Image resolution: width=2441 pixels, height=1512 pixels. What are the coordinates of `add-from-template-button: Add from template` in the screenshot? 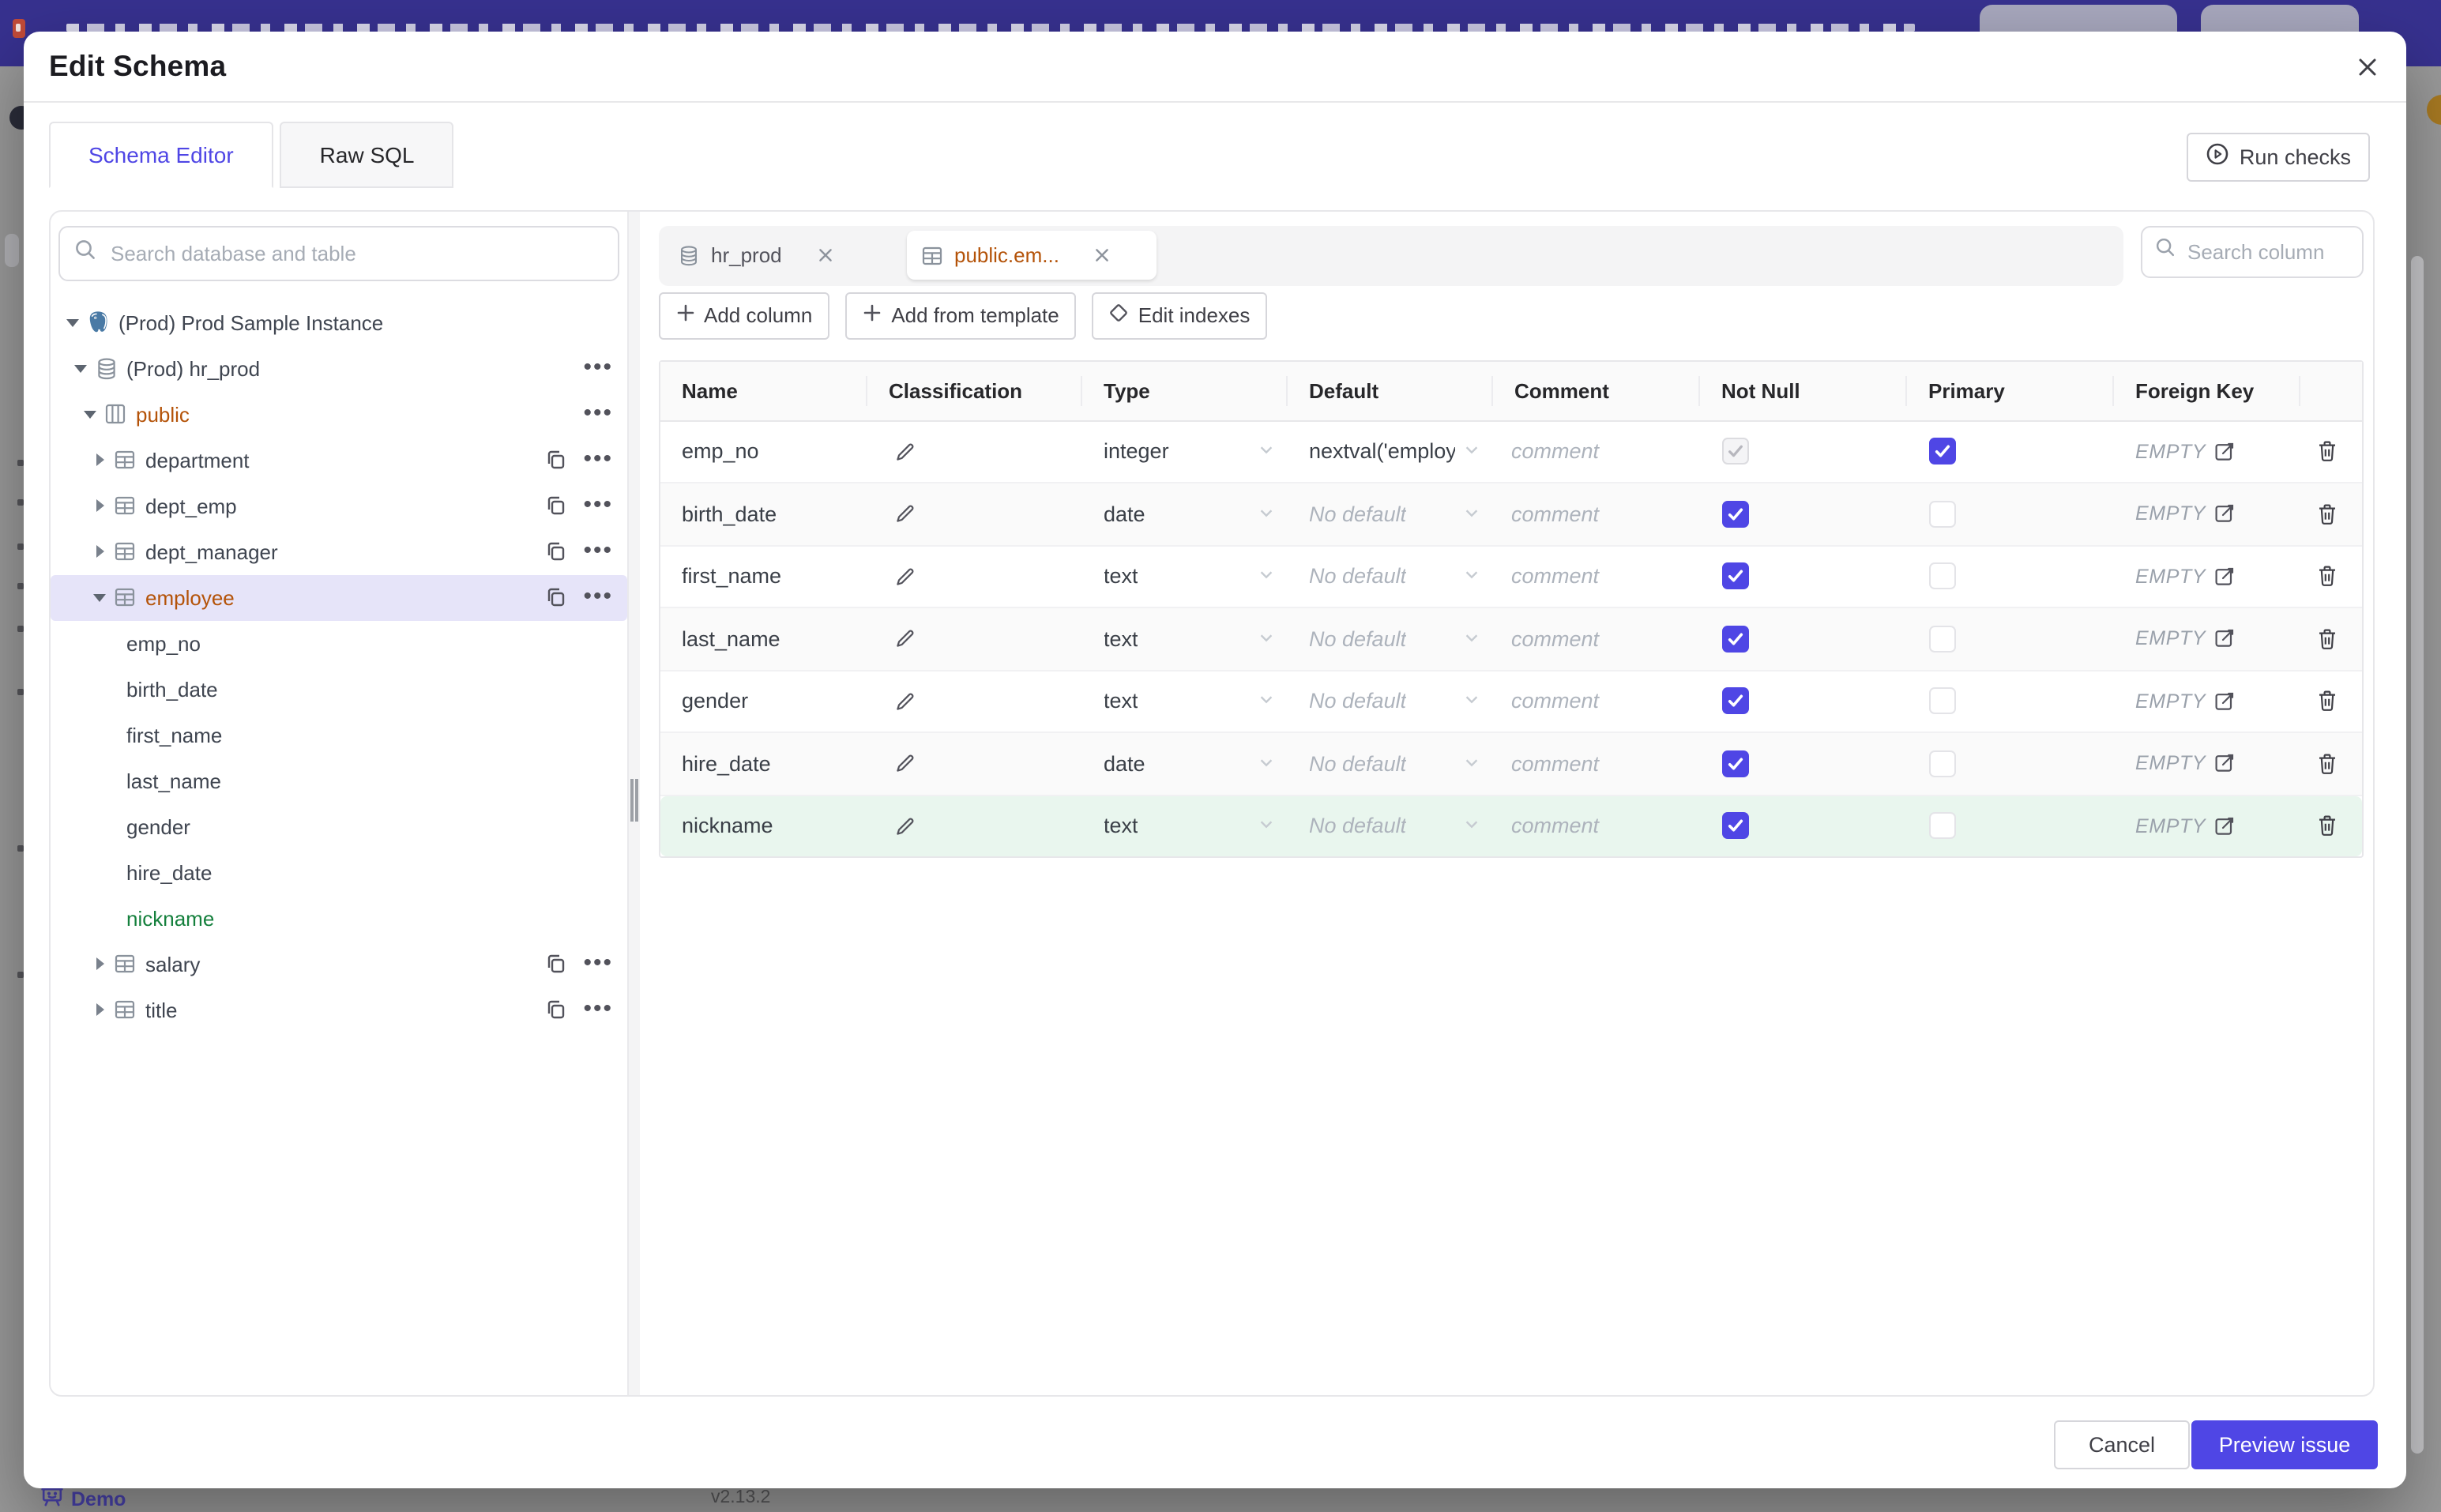 It's located at (961, 315).